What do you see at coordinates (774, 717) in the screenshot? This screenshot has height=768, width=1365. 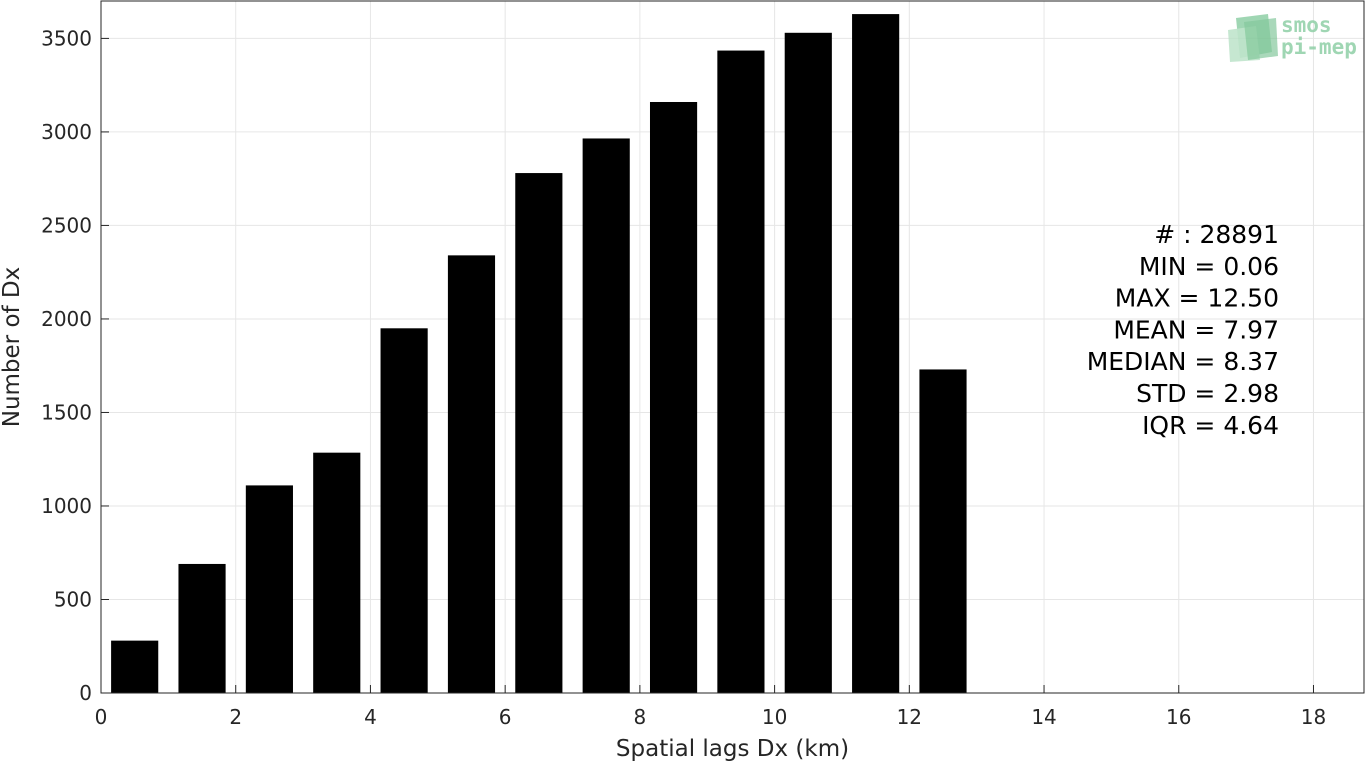 I see `x-tick-label: 10` at bounding box center [774, 717].